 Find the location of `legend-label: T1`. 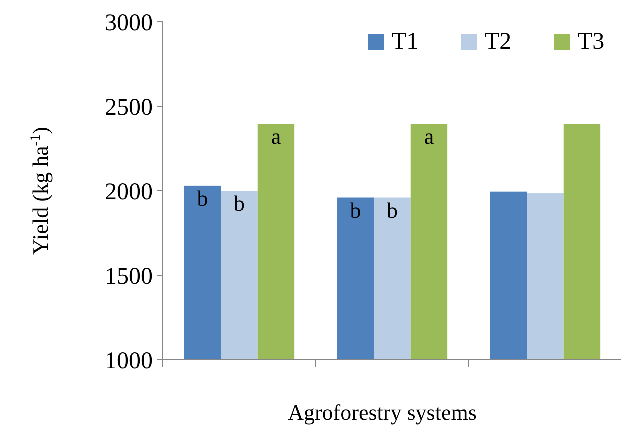

legend-label: T1 is located at coordinates (405, 42).